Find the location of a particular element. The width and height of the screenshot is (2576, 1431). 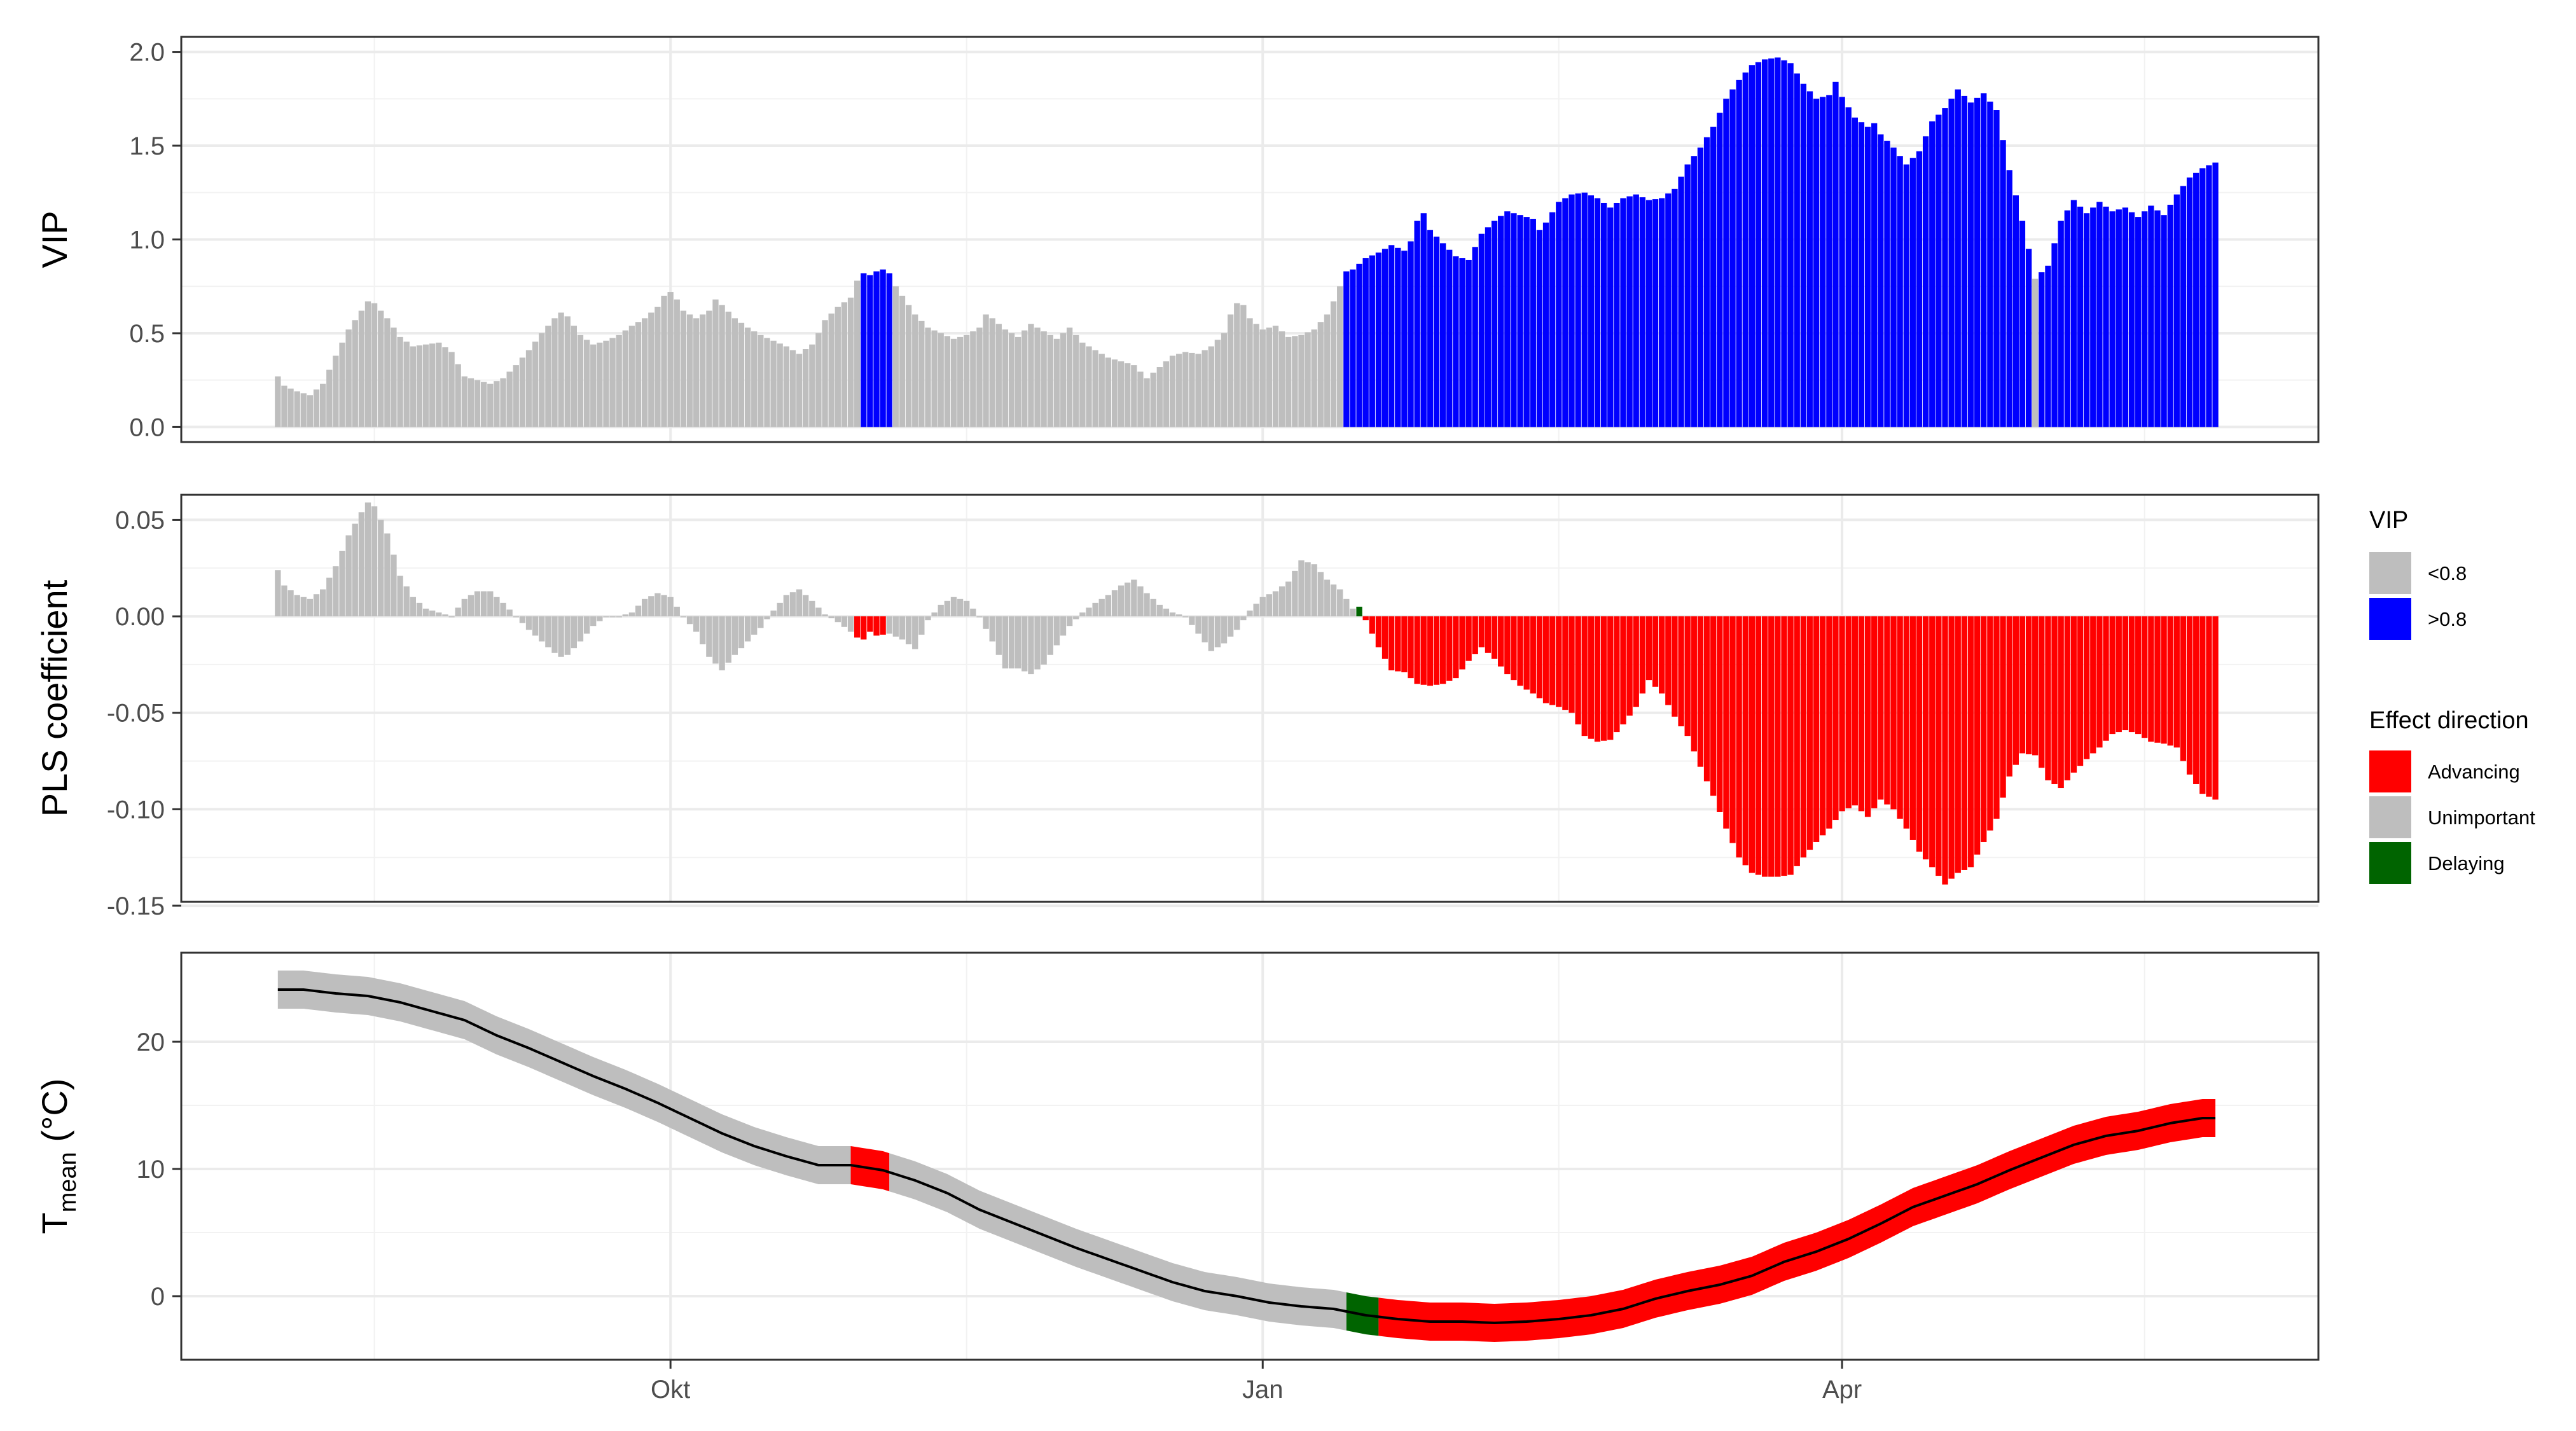

vip-y-tick-label: 1.5 is located at coordinates (147, 146).